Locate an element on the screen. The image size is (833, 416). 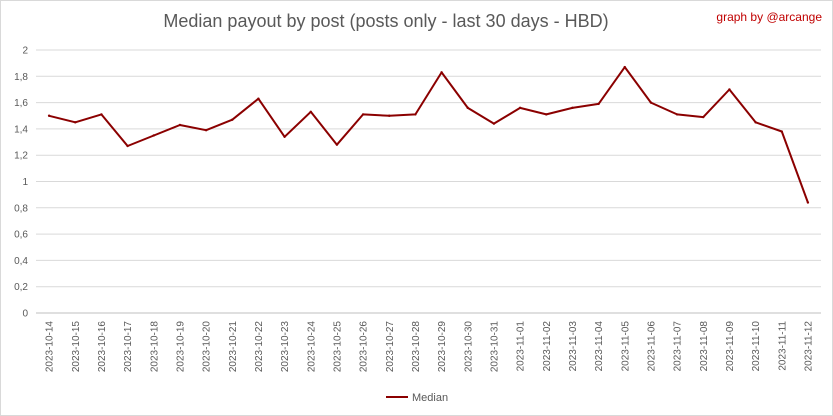
x-tick-label: 2023-10-26 is located at coordinates (364, 347).